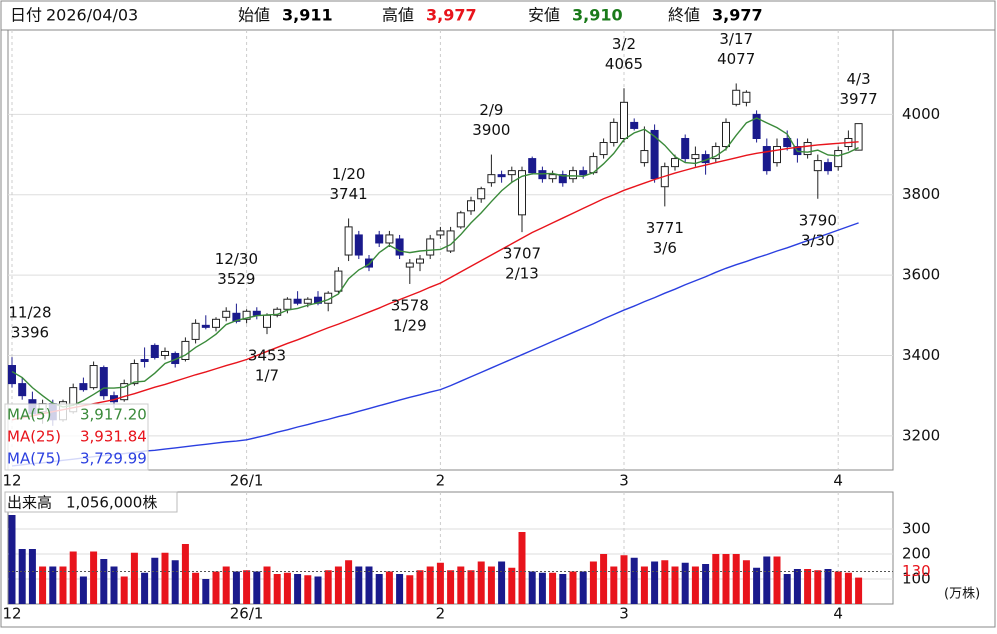 This screenshot has width=997, height=634. I want to click on annotation-value: 3741, so click(349, 194).